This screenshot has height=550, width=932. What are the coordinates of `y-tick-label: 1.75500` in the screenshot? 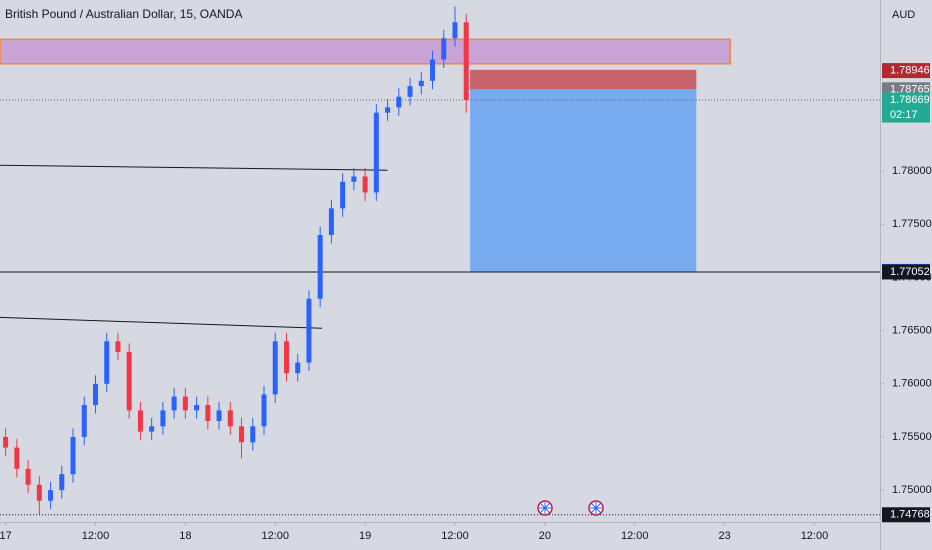 It's located at (912, 437).